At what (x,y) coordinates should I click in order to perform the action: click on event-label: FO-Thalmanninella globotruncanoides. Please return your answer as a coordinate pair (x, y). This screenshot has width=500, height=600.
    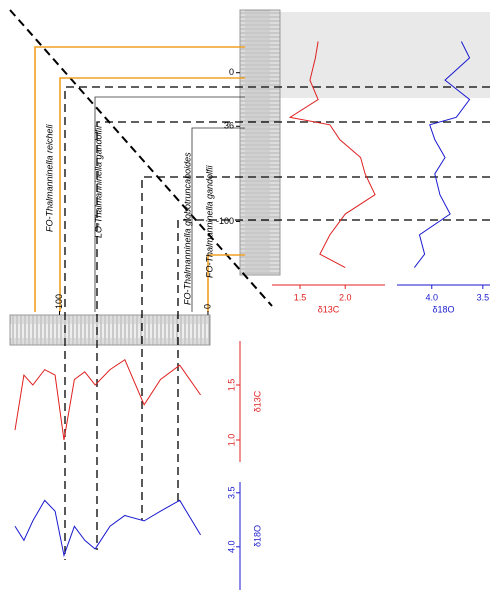
    Looking at the image, I should click on (187, 228).